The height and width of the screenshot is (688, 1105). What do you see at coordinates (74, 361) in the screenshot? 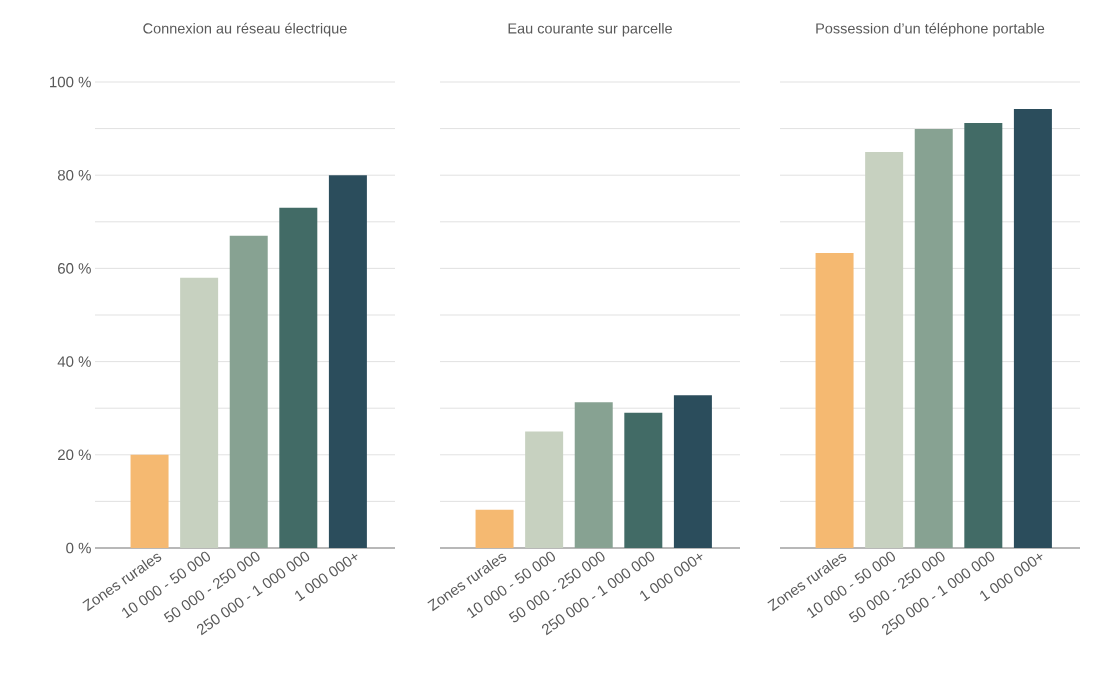
I see `y-tick-label: 40 %` at bounding box center [74, 361].